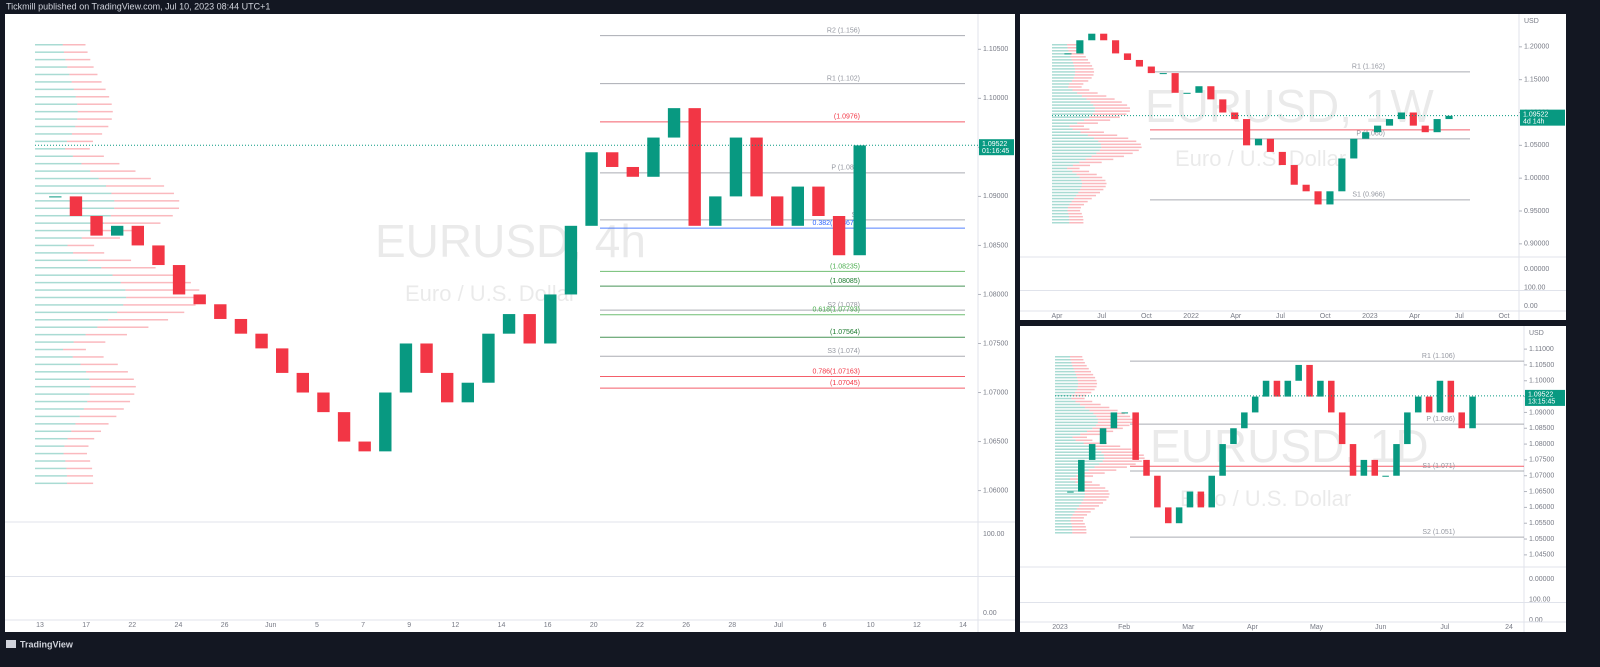 Image resolution: width=1600 pixels, height=667 pixels. Describe the element at coordinates (363, 625) in the screenshot. I see `x-tick-label: 7` at that location.